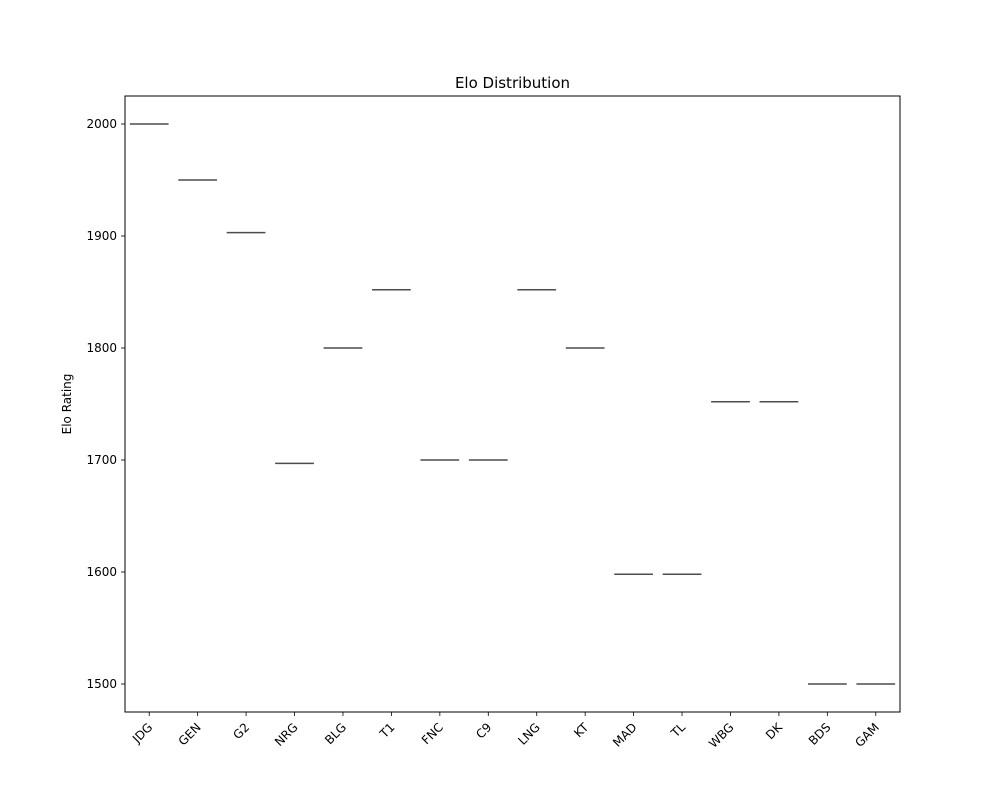 The image size is (1000, 800). What do you see at coordinates (190, 734) in the screenshot?
I see `x-tick-label: GEN` at bounding box center [190, 734].